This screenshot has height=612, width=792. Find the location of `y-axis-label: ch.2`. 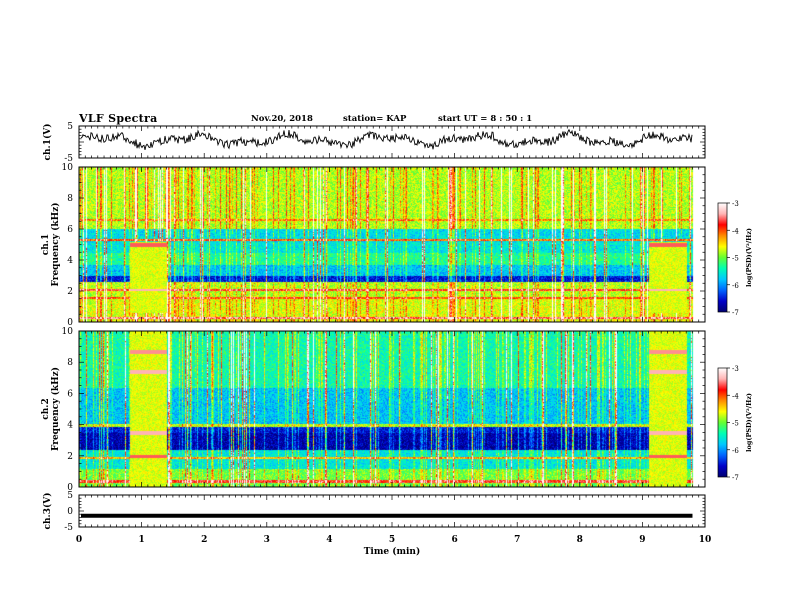

y-axis-label: ch.2 is located at coordinates (46, 408).